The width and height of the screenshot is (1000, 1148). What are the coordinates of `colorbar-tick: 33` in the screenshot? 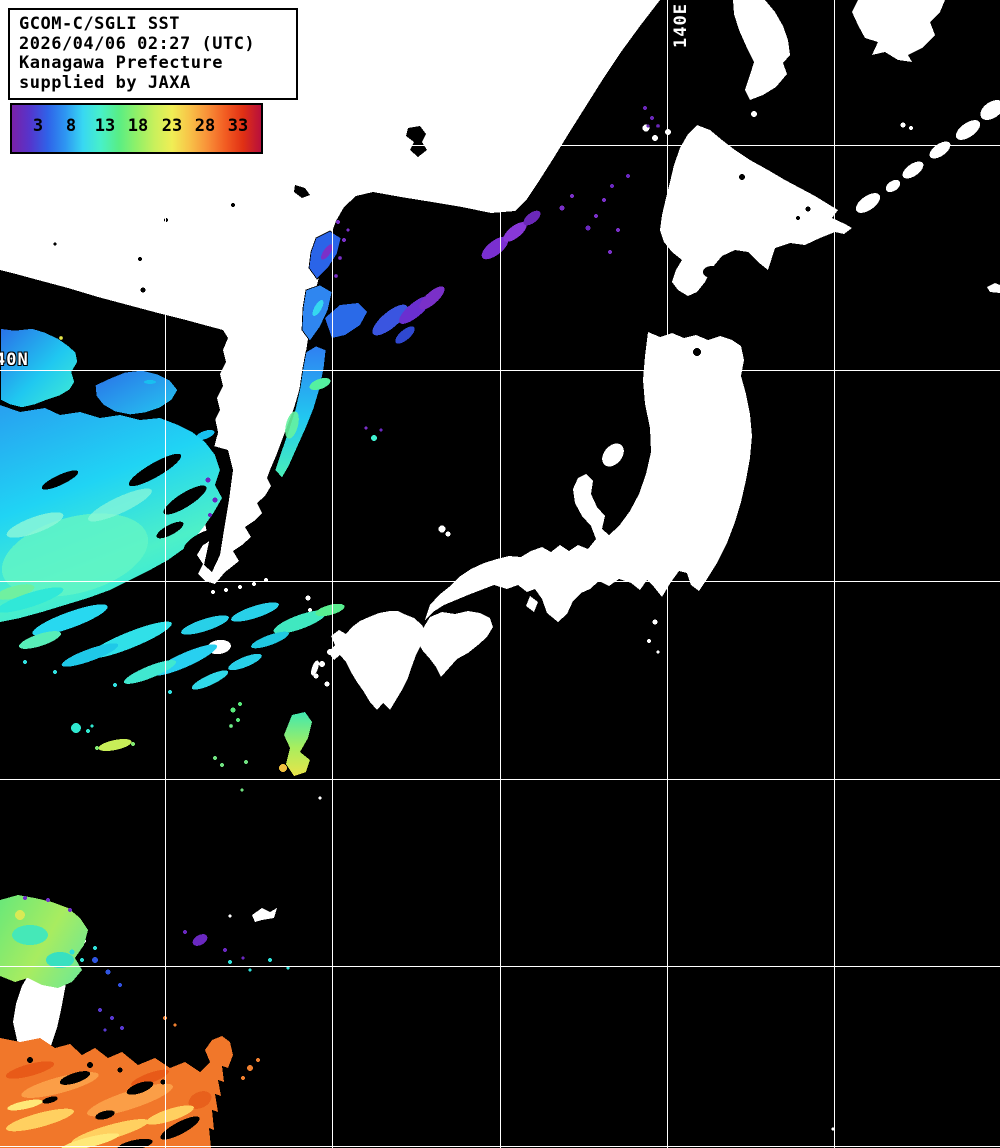 It's located at (238, 126).